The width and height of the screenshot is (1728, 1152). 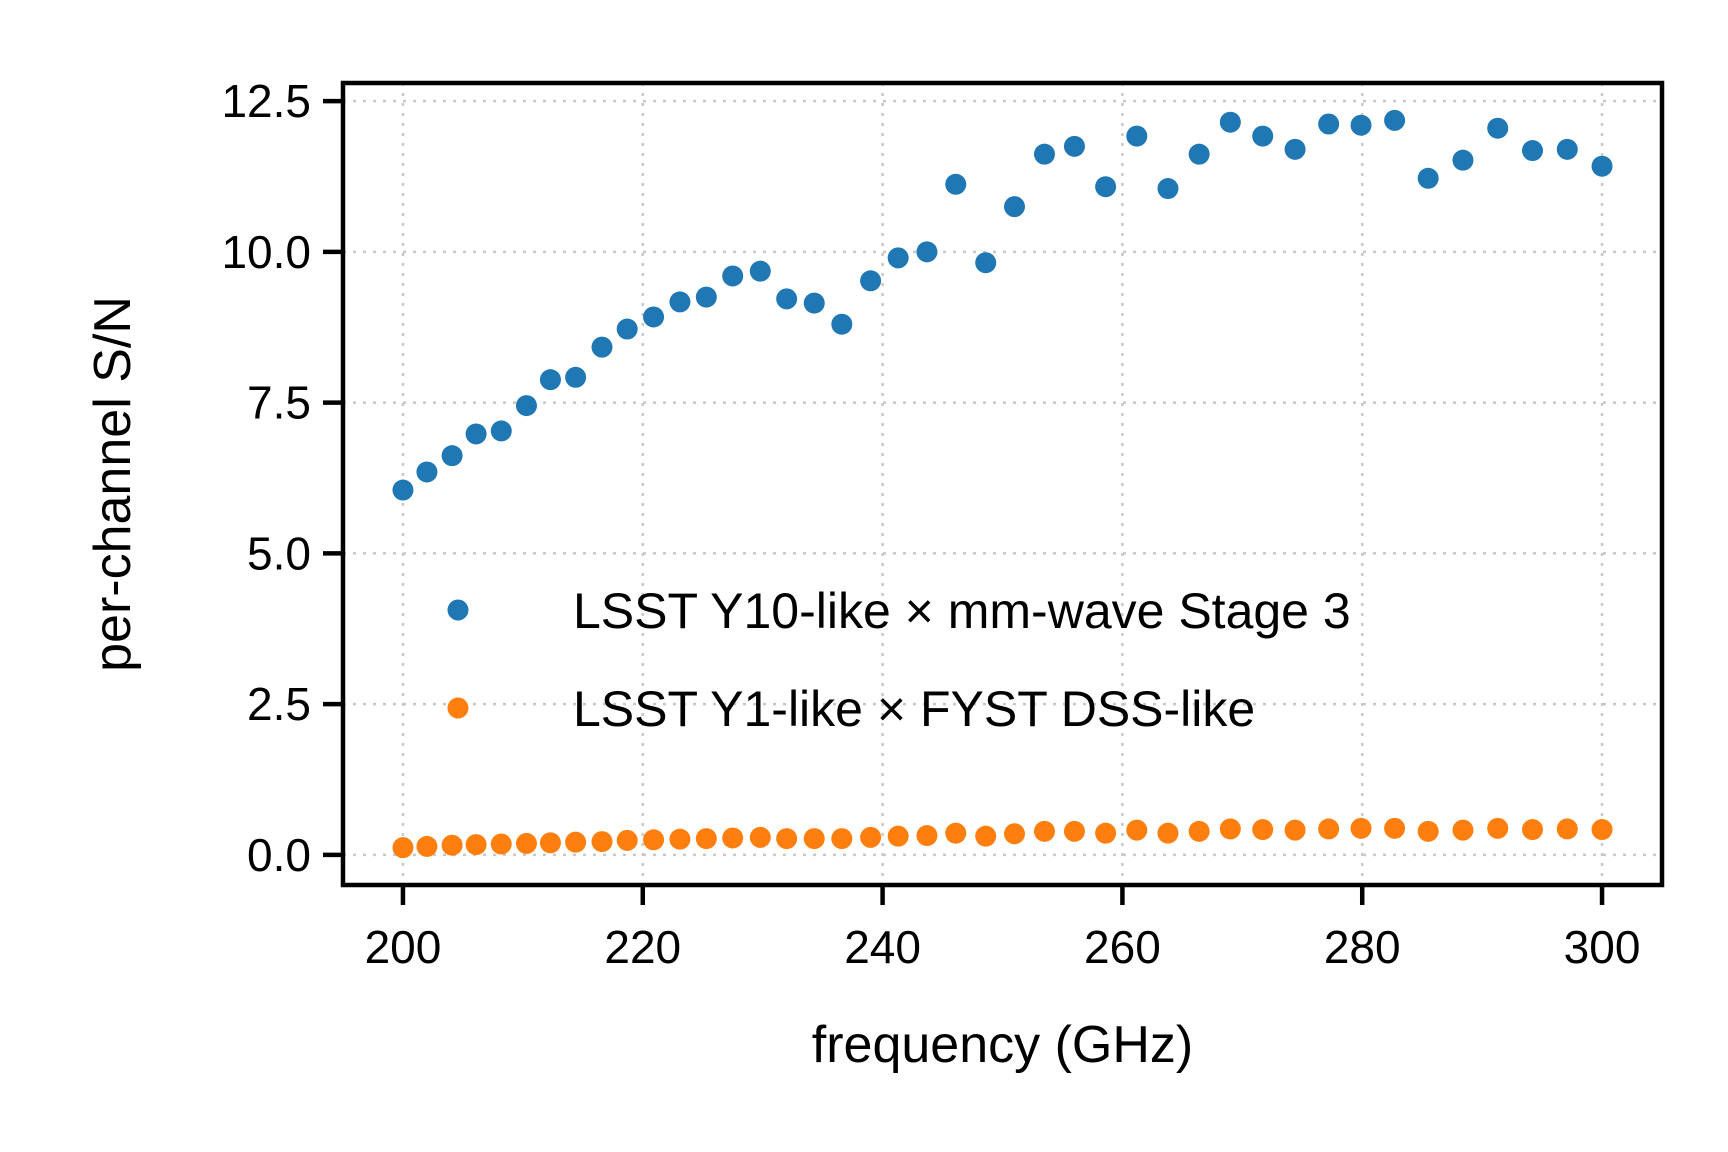 What do you see at coordinates (279, 403) in the screenshot?
I see `y-tick-label: 7.5` at bounding box center [279, 403].